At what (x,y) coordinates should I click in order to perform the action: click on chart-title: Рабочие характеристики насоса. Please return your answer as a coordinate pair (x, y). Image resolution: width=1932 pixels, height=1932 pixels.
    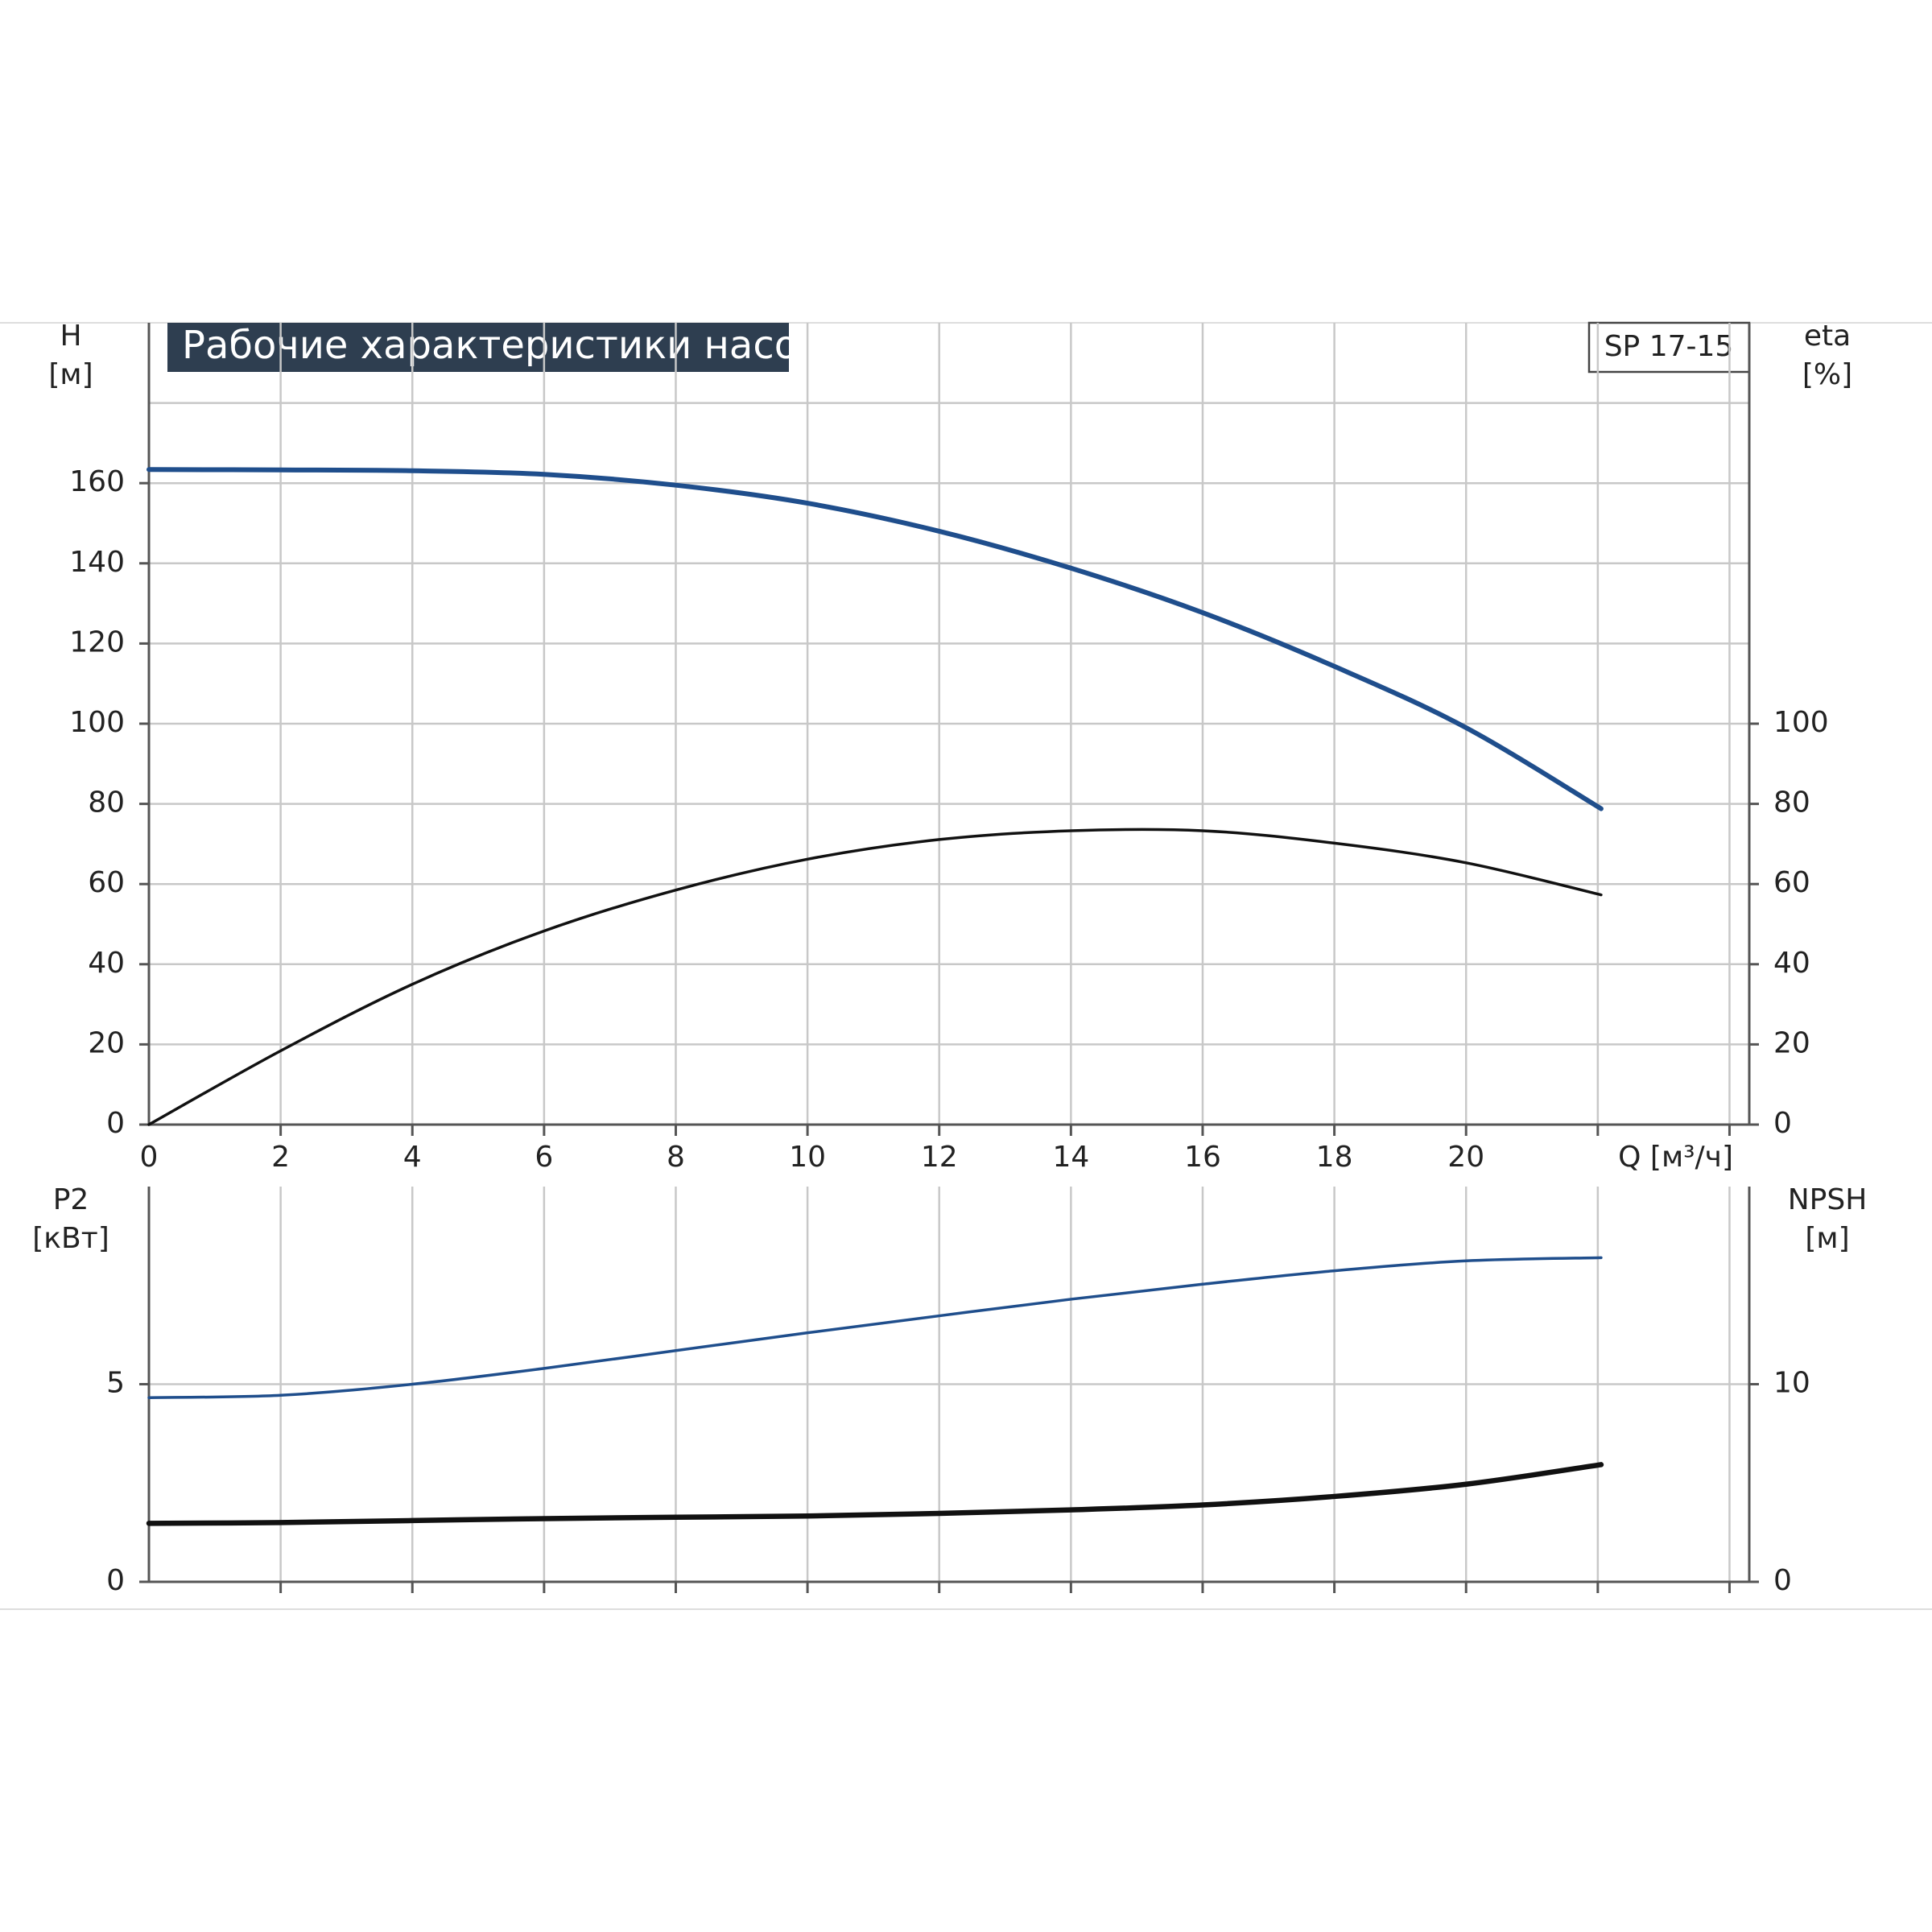
    Looking at the image, I should click on (512, 345).